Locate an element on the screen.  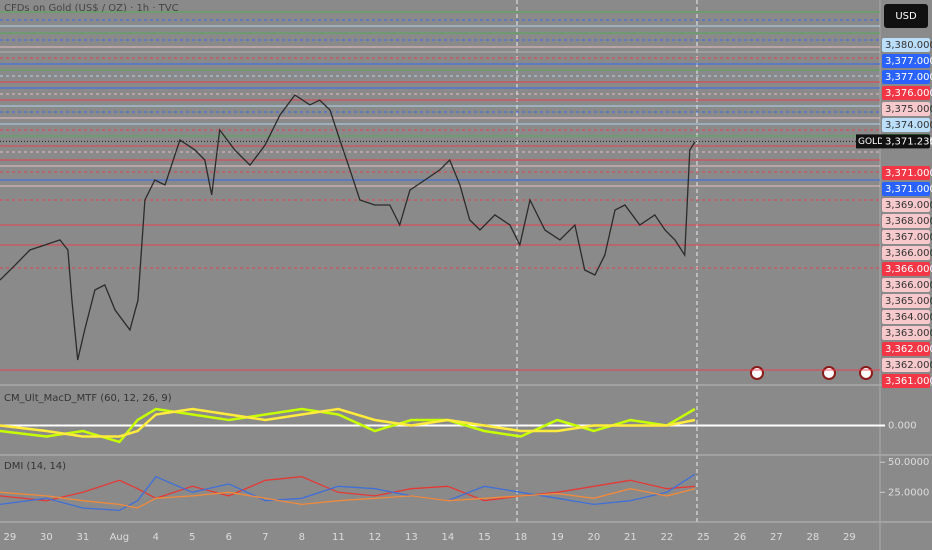
last-price-label: 3,371.235 is located at coordinates (908, 141).